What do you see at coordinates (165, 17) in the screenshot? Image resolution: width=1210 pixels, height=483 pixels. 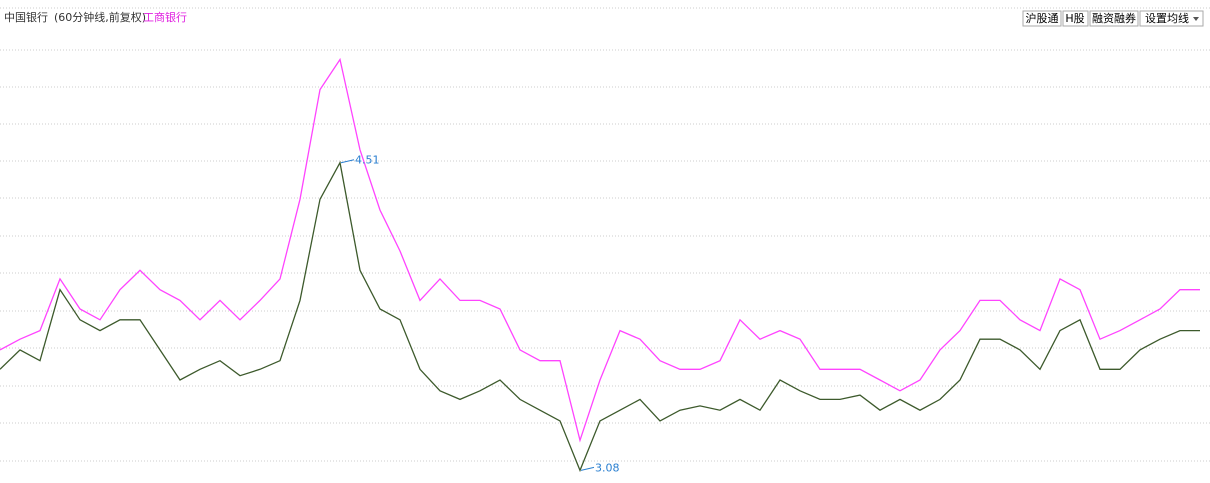 I see `compare-name: 工商银行` at bounding box center [165, 17].